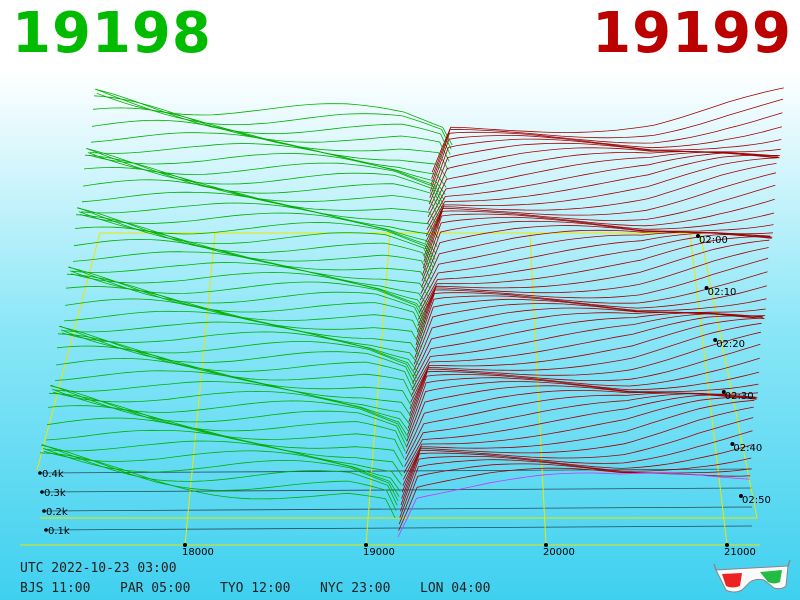 This screenshot has height=600, width=800. Describe the element at coordinates (722, 292) in the screenshot. I see `time-tick-label: 02:10` at that location.